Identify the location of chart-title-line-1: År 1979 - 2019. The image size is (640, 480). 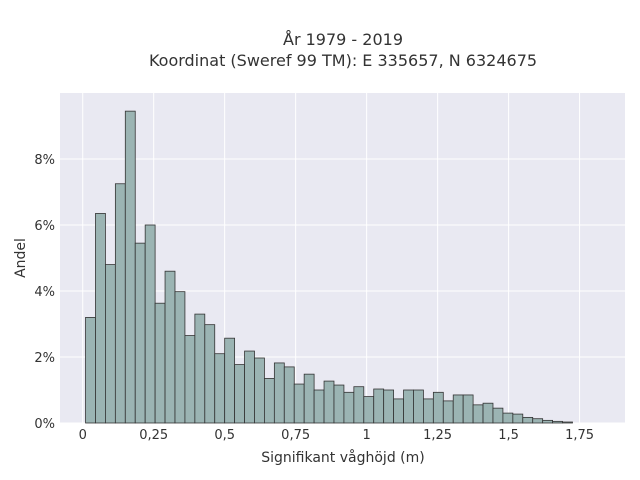
(343, 39).